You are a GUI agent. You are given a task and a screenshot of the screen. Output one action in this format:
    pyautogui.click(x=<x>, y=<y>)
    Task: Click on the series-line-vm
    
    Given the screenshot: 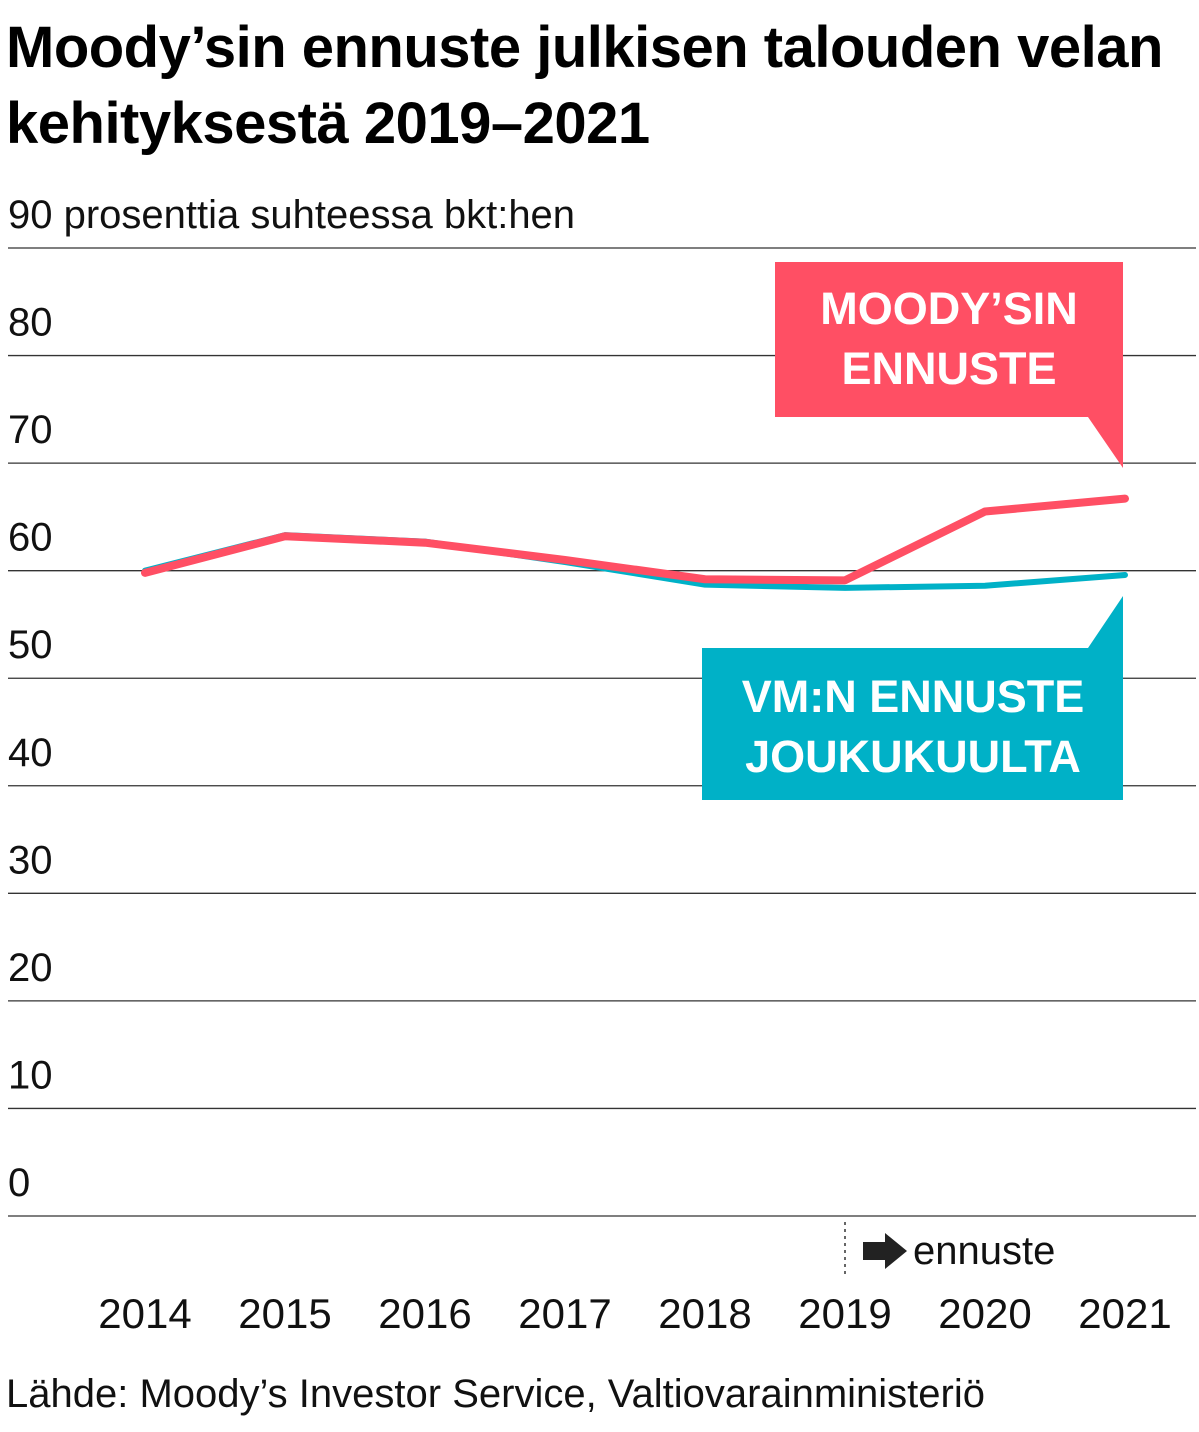 What is the action you would take?
    pyautogui.click(x=635, y=561)
    